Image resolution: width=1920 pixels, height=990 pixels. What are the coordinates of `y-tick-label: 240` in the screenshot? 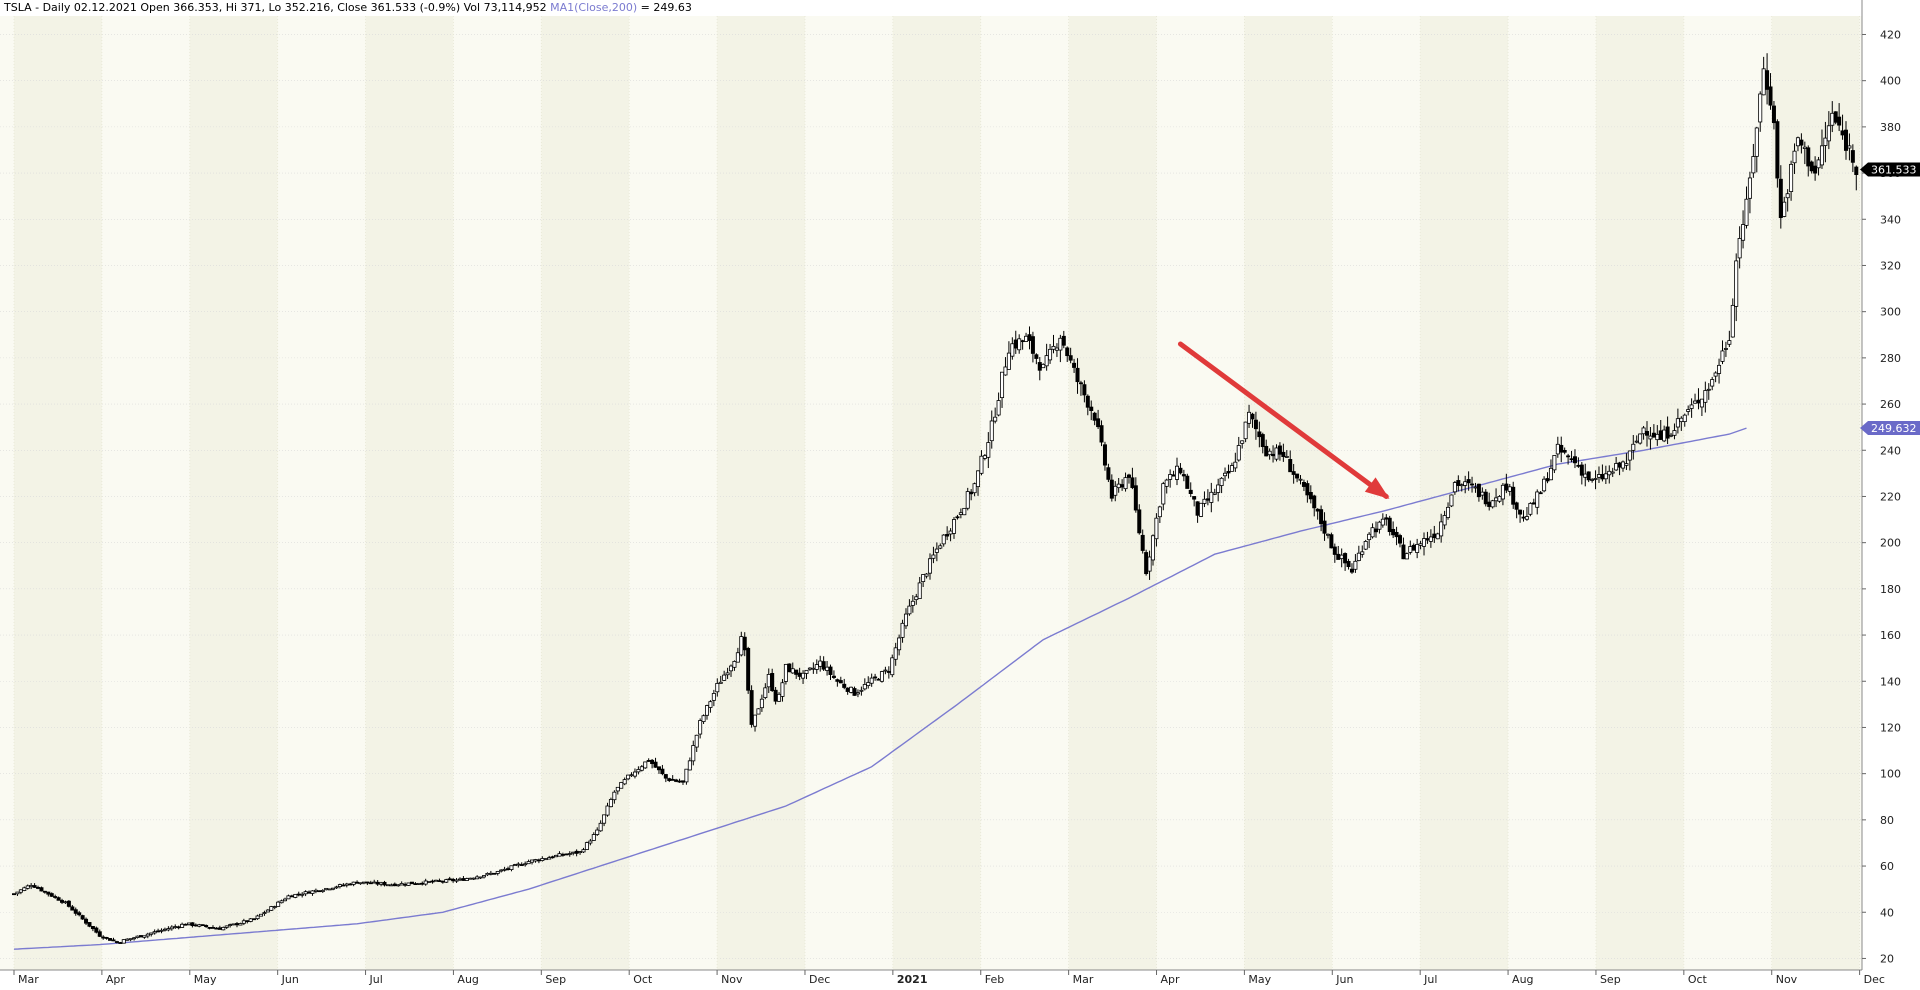 It's located at (1890, 450).